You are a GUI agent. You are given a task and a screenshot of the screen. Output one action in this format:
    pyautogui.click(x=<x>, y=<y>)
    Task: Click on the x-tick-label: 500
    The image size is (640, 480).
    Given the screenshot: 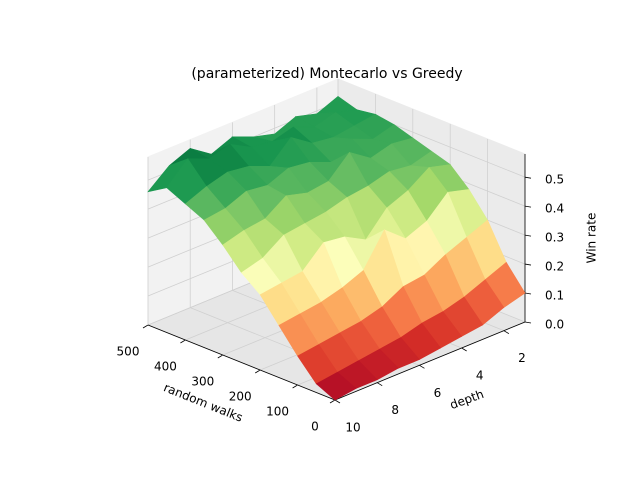 What is the action you would take?
    pyautogui.click(x=128, y=352)
    